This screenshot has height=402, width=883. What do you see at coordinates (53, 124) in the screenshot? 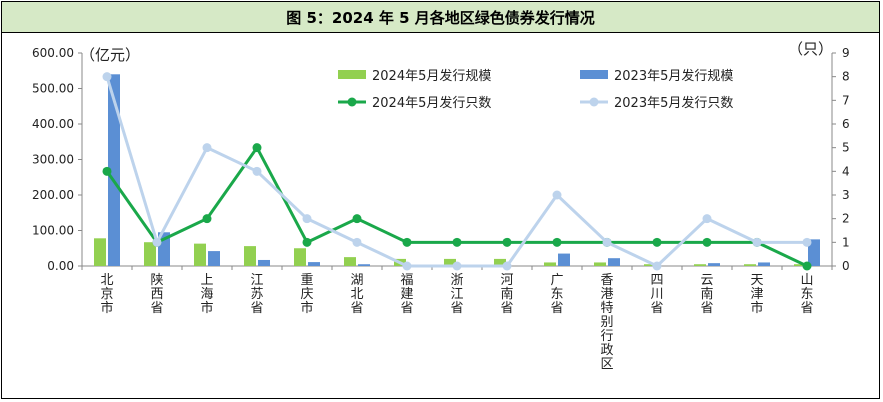
I see `y-left-tick-label: 400.00` at bounding box center [53, 124].